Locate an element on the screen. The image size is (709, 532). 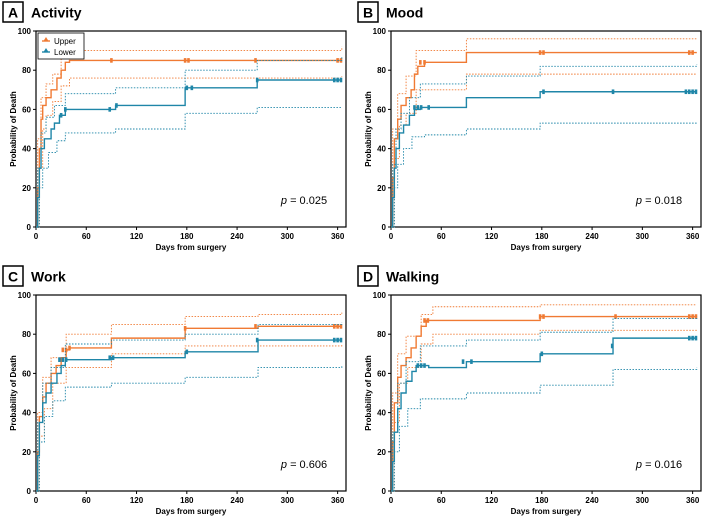
x-axis-label: Days from surgery is located at coordinates (191, 247).